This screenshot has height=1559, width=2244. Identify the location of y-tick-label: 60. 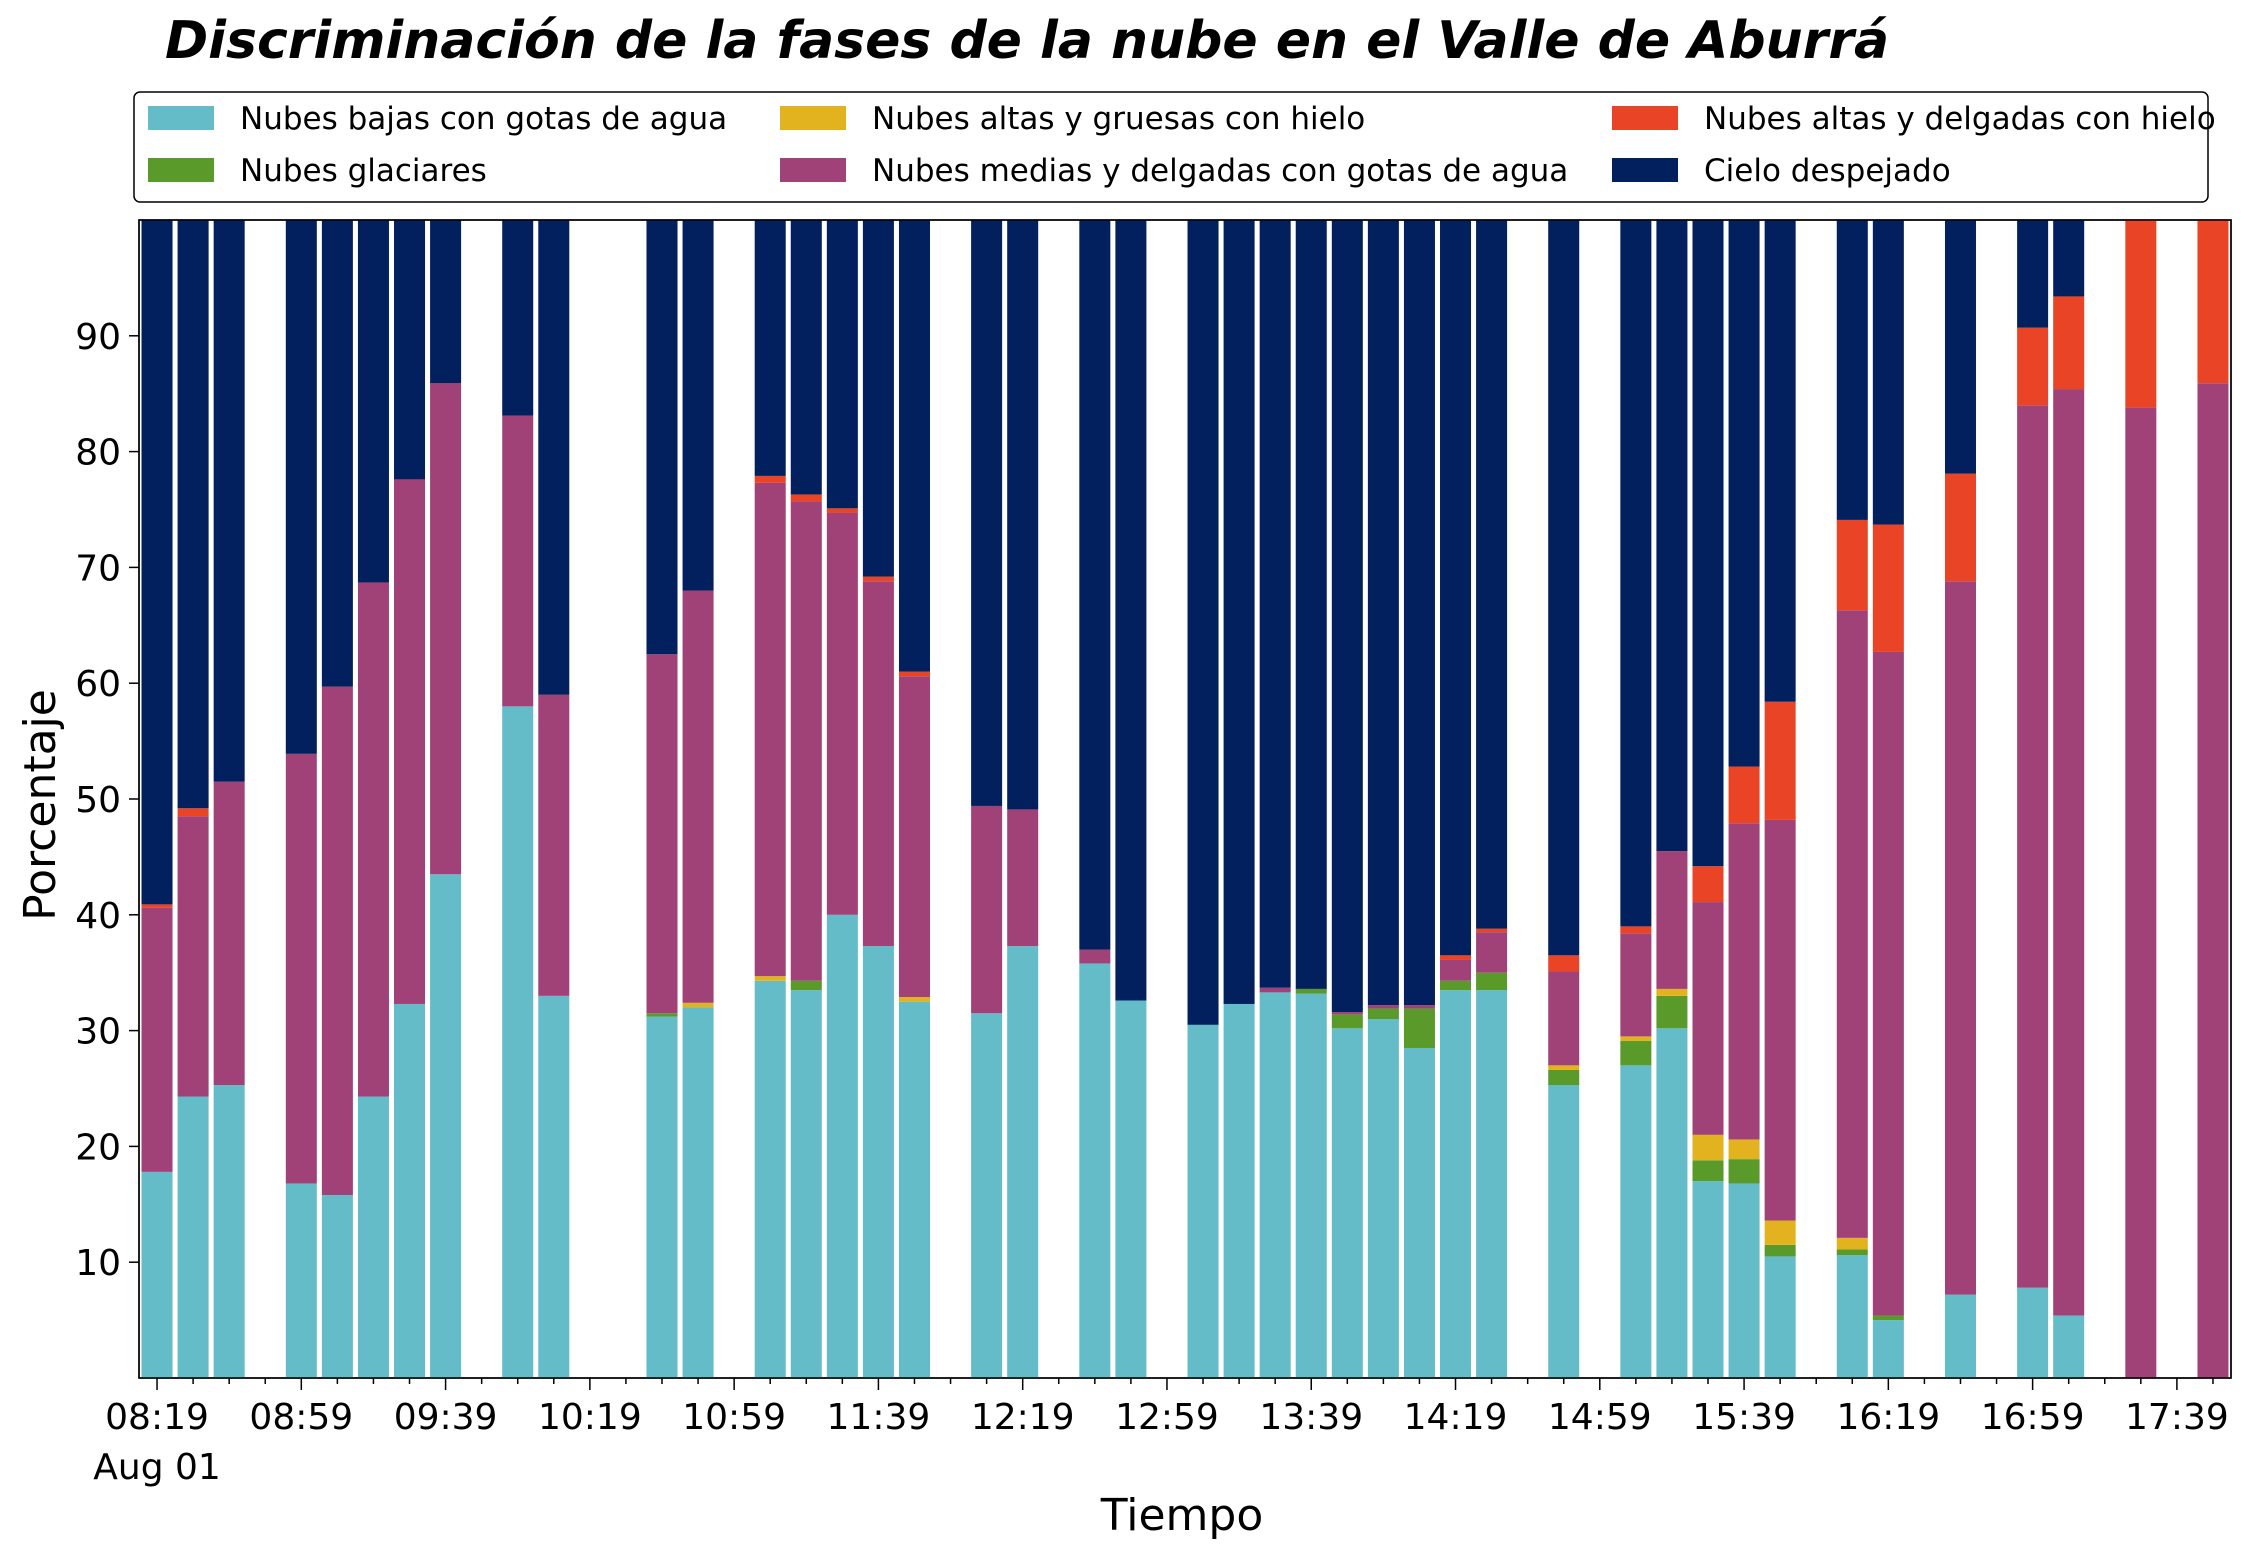
(98, 684).